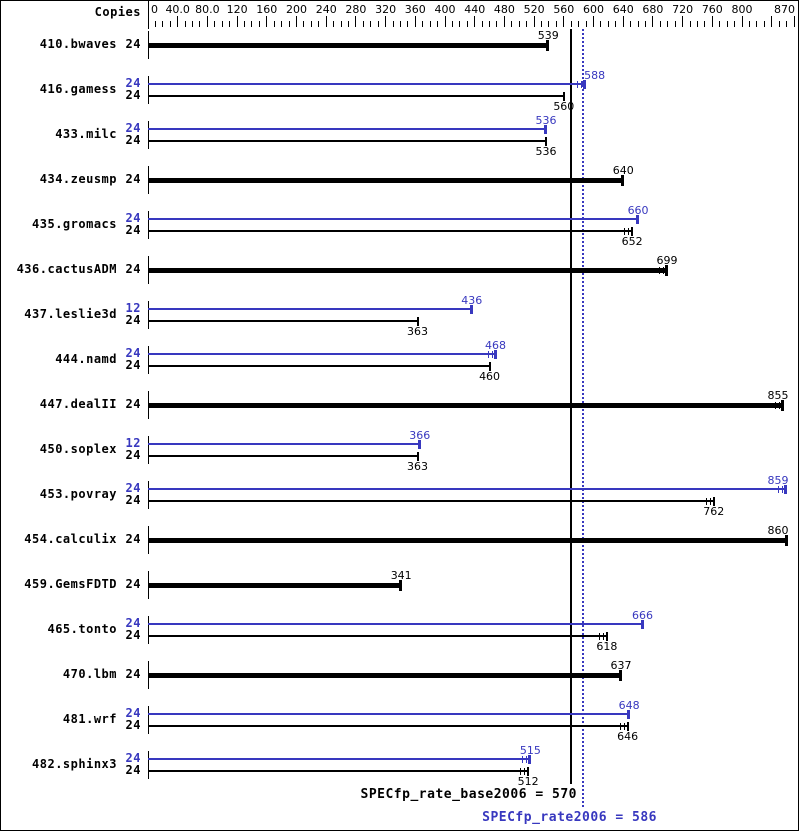  Describe the element at coordinates (78, 449) in the screenshot. I see `benchmark-name: 450.soplex` at that location.